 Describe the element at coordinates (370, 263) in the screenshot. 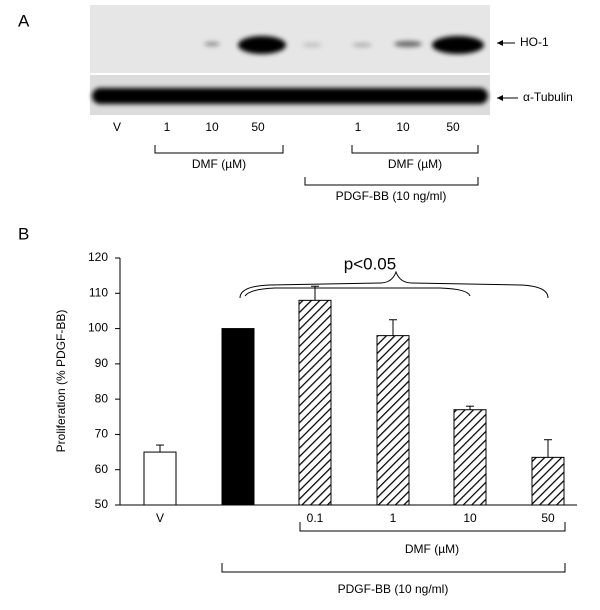

I see `annotation: p<0.05` at that location.